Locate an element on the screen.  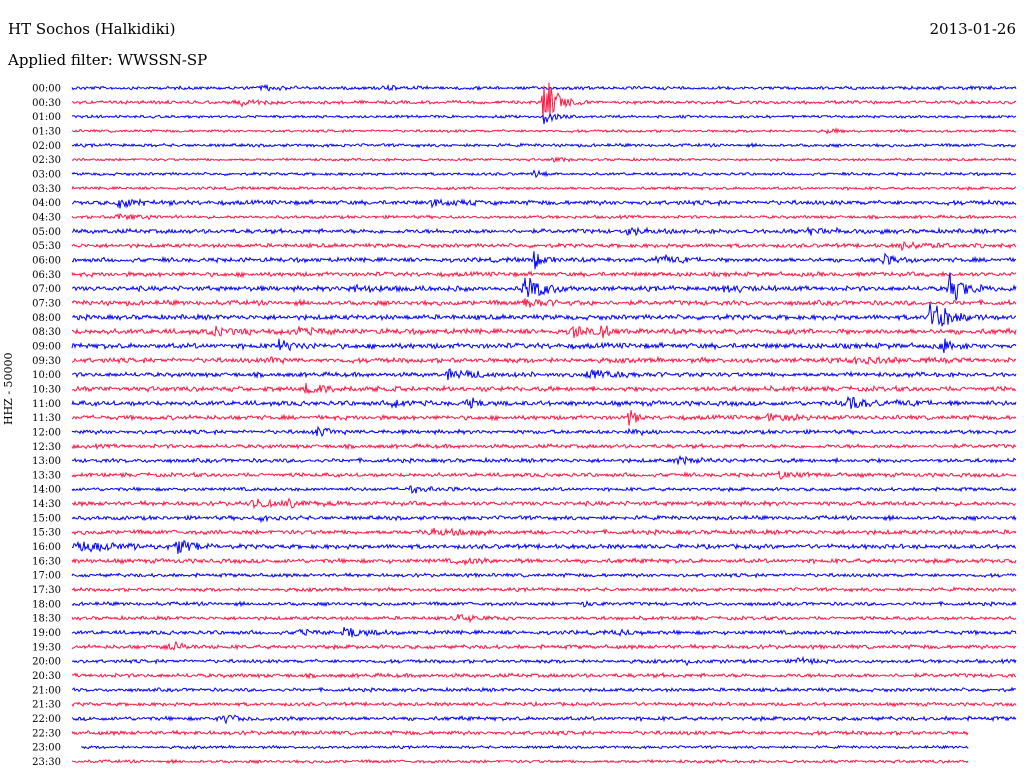
row-time-label: 12:00 is located at coordinates (46, 432).